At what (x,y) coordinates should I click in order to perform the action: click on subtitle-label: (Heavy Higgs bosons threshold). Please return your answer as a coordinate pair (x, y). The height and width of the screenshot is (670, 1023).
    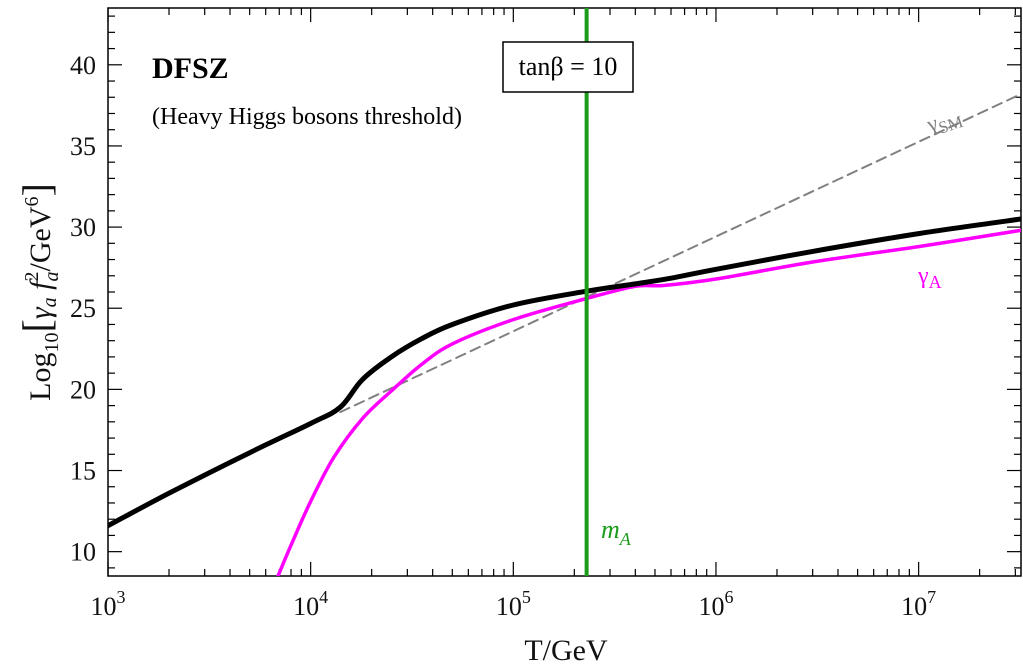
    Looking at the image, I should click on (307, 117).